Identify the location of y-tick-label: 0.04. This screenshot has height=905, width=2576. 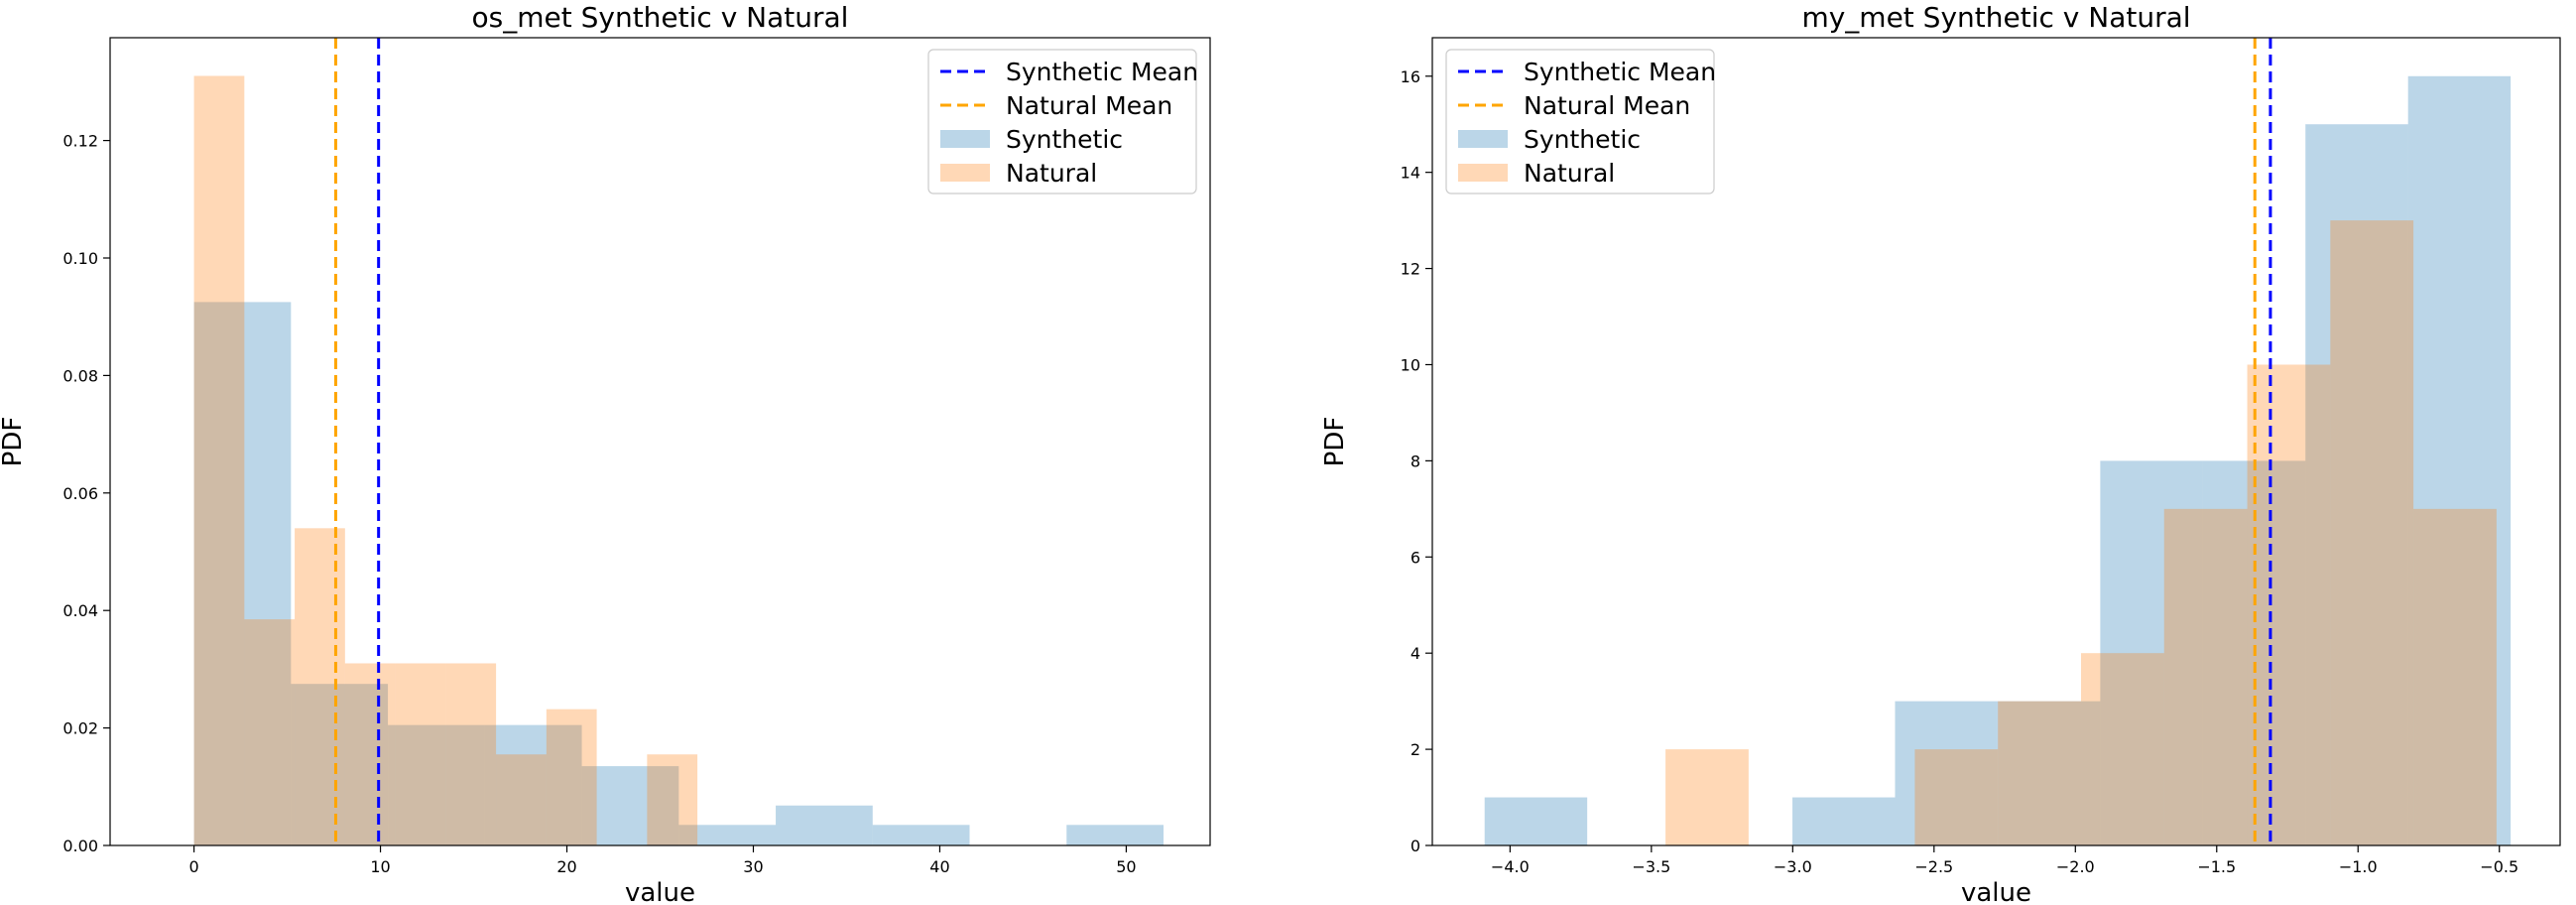
(80, 610).